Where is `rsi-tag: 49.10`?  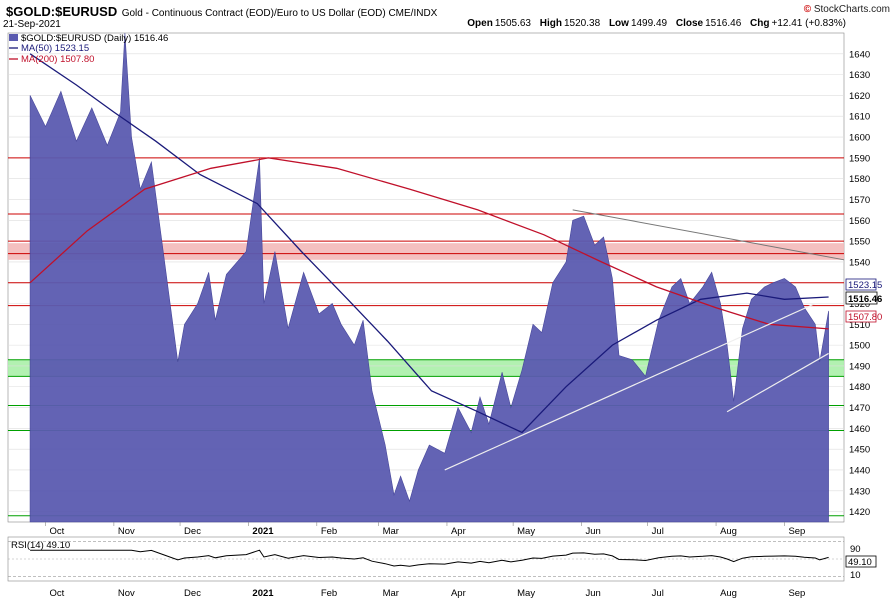
rsi-tag: 49.10 is located at coordinates (860, 562).